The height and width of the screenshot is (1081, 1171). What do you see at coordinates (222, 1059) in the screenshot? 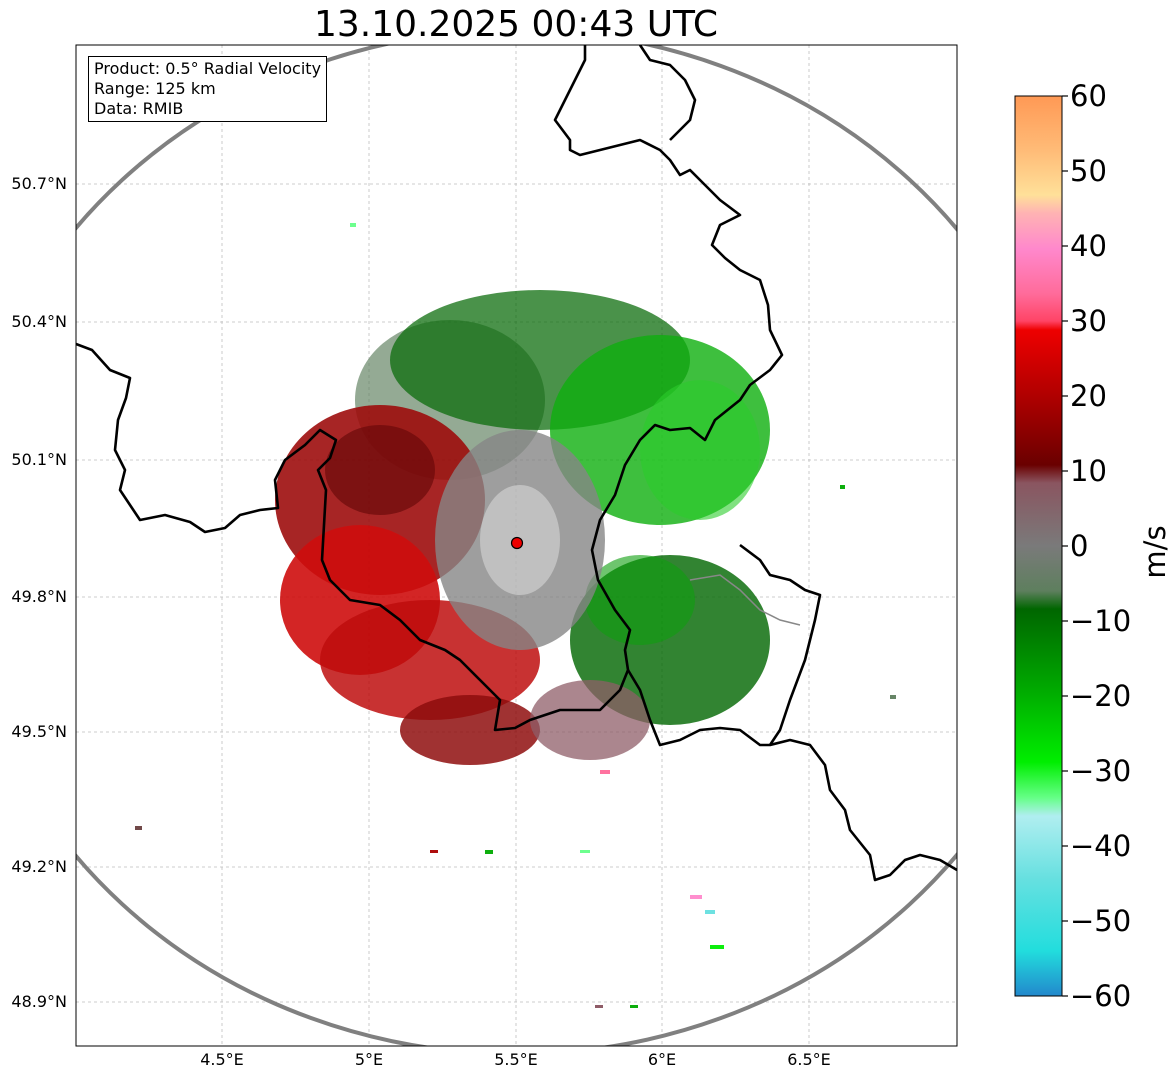
I see `lon-label: 4.5°E` at bounding box center [222, 1059].